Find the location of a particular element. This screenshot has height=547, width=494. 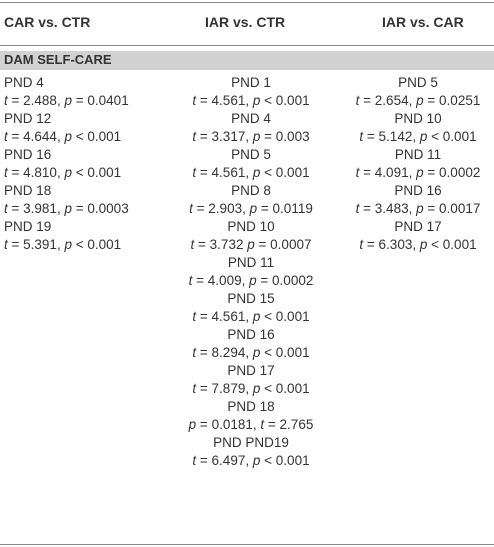

stat-line: t = 5.391, p < 0.001 is located at coordinates (63, 244).